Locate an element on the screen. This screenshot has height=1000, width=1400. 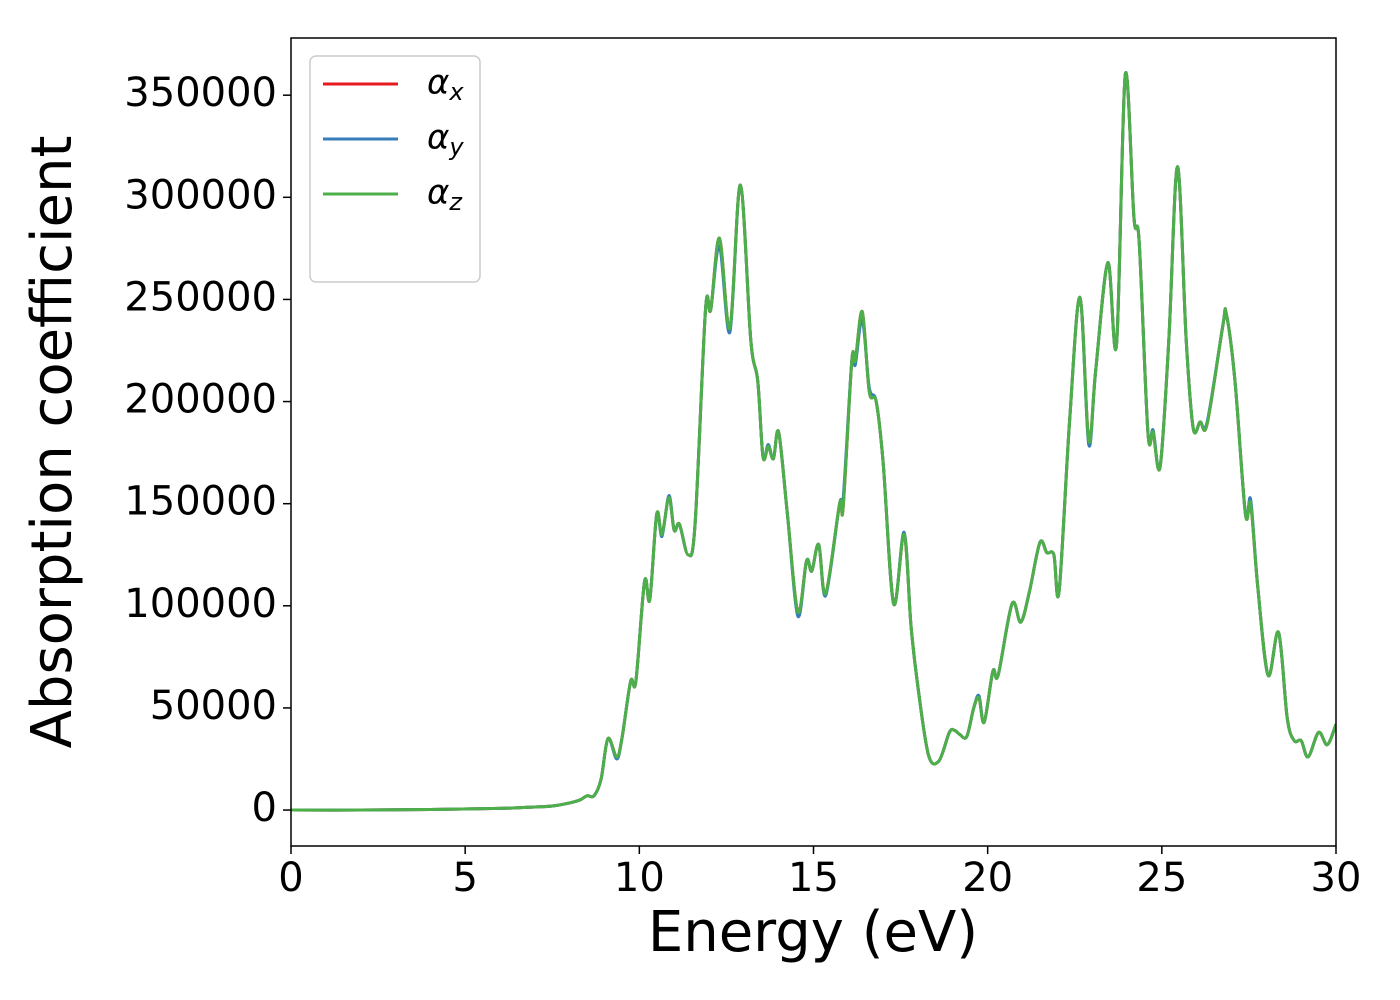
y-tick-label: 100000 is located at coordinates (200, 604).